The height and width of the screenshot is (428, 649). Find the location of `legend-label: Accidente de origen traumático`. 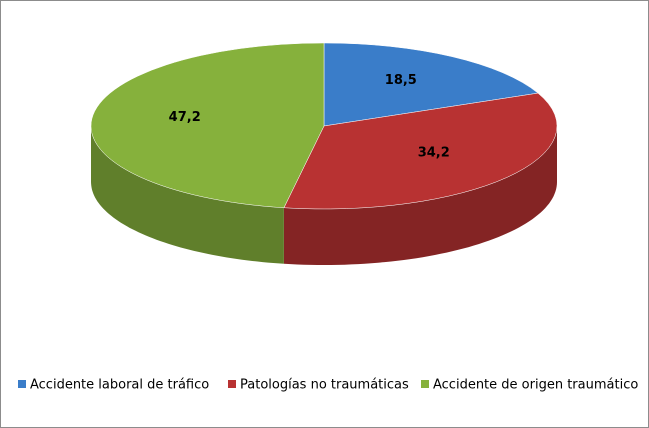

legend-label: Accidente de origen traumático is located at coordinates (535, 385).